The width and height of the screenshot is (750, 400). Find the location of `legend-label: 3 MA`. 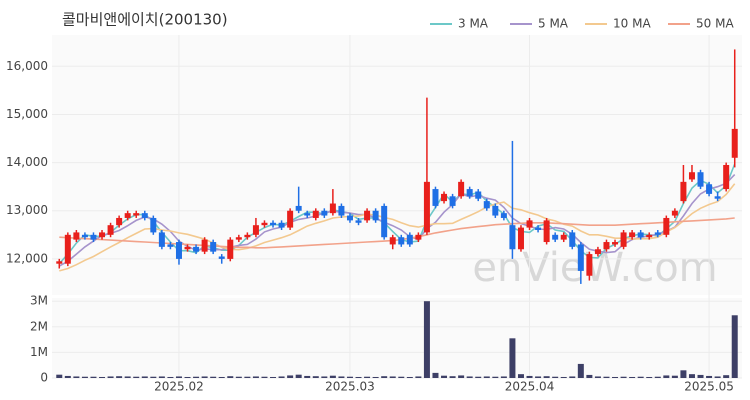

legend-label: 3 MA is located at coordinates (473, 24).